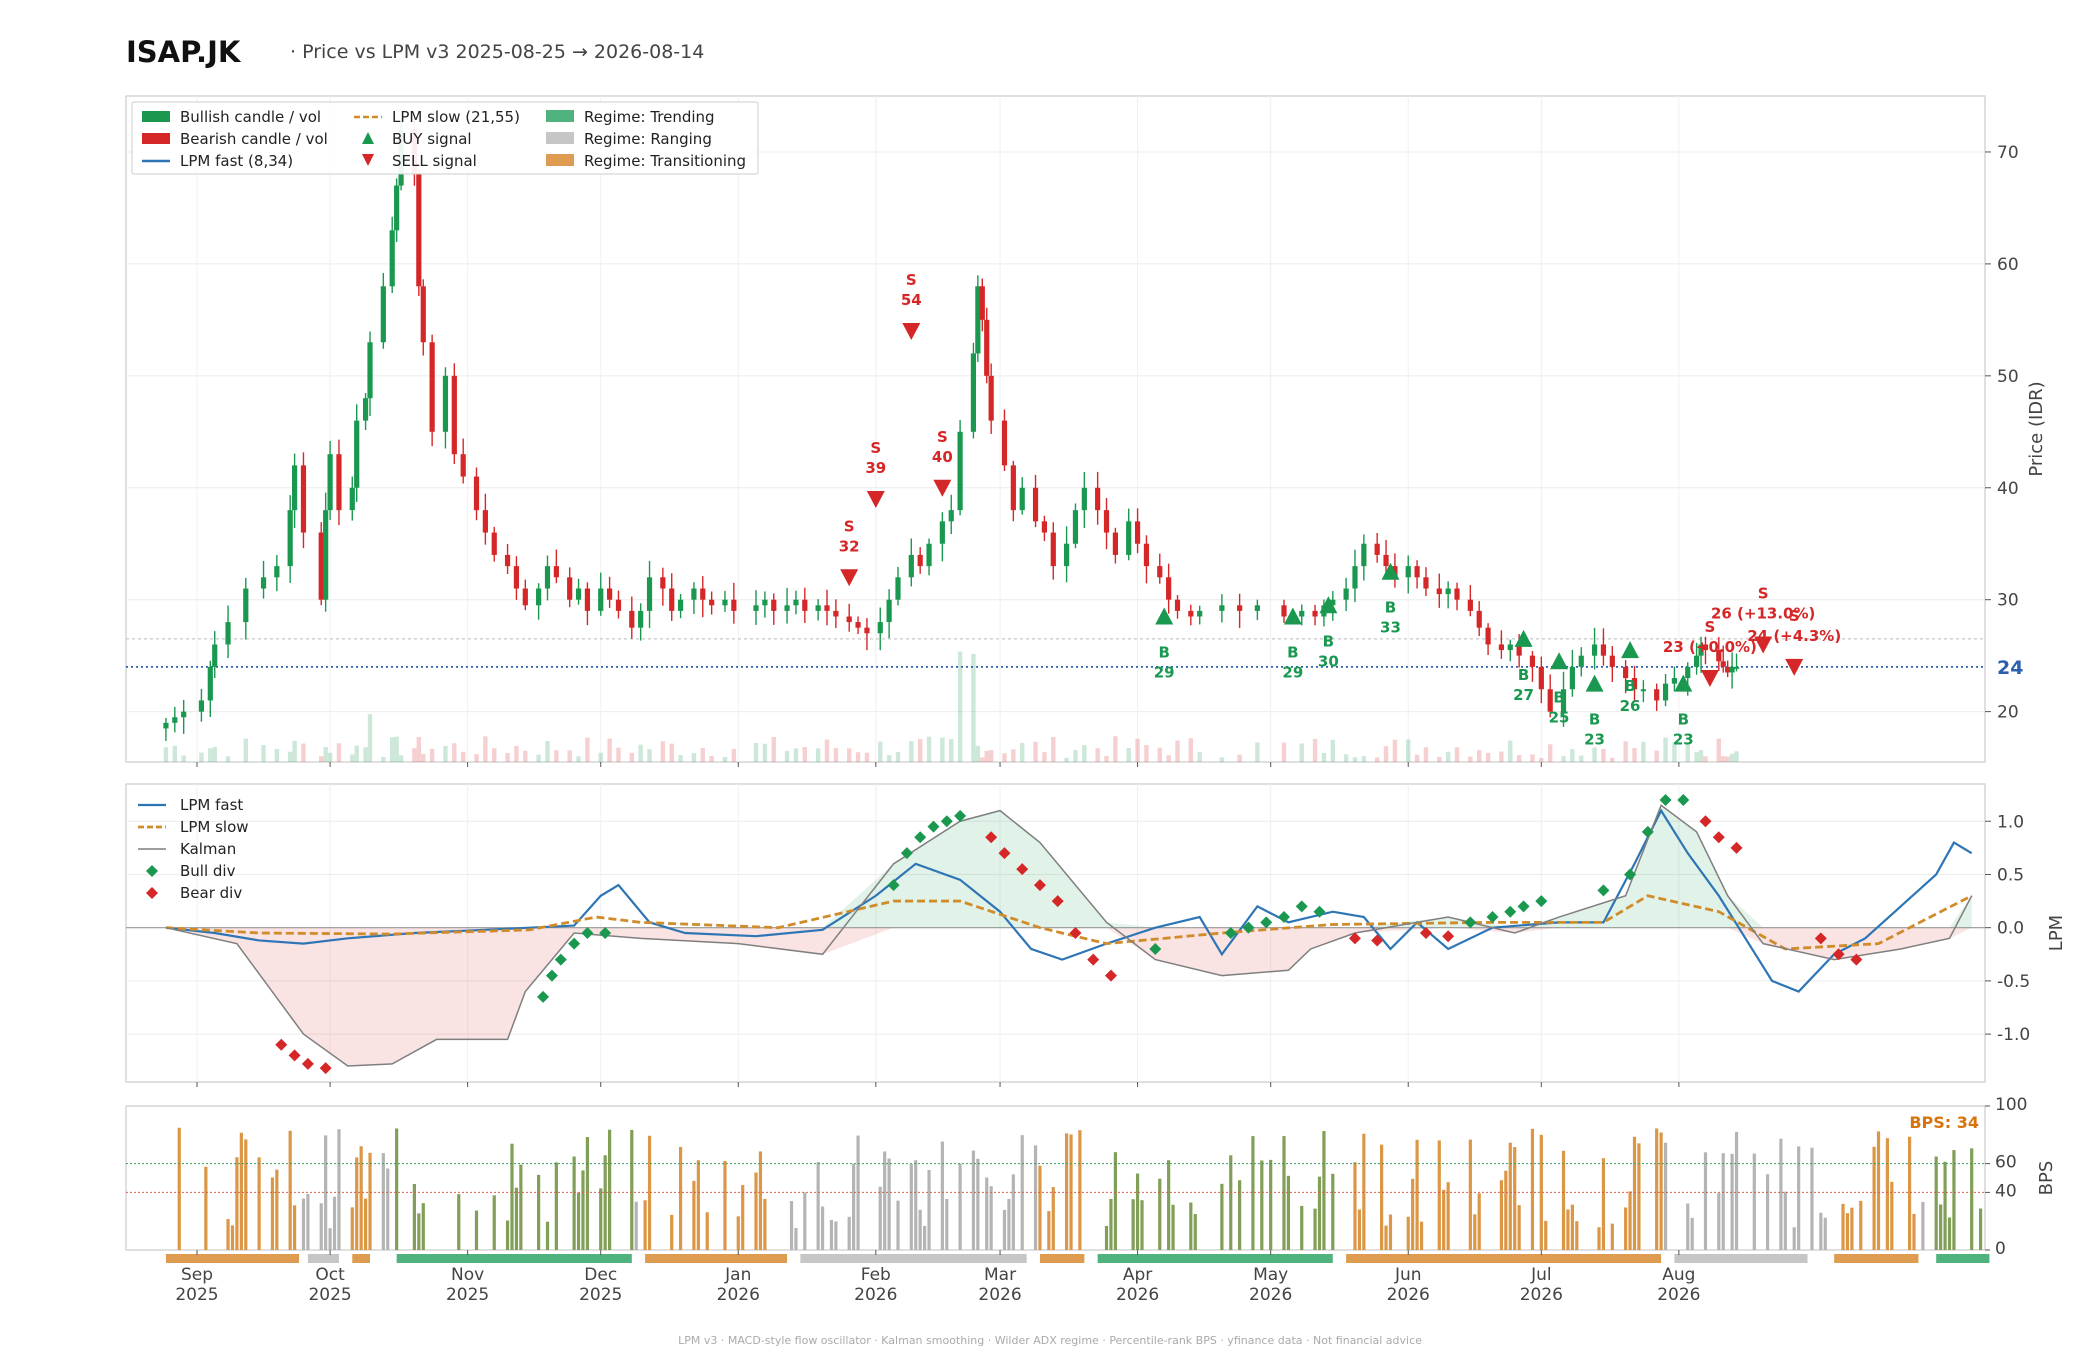 Image resolution: width=2100 pixels, height=1354 pixels. Describe the element at coordinates (2046, 1178) in the screenshot. I see `bps-axis-label: BPS` at that location.